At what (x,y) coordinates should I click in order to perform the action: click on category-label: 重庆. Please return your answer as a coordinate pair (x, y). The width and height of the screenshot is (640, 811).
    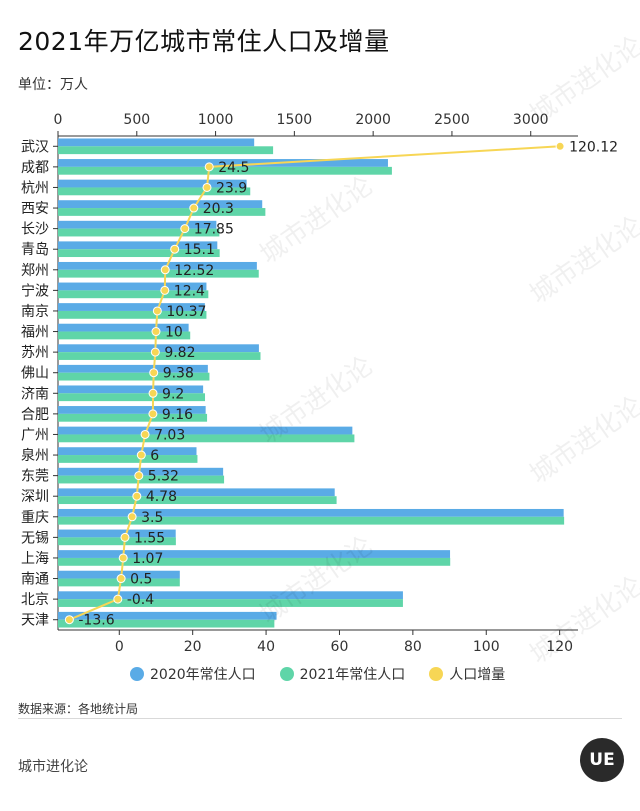
    Looking at the image, I should click on (35, 518).